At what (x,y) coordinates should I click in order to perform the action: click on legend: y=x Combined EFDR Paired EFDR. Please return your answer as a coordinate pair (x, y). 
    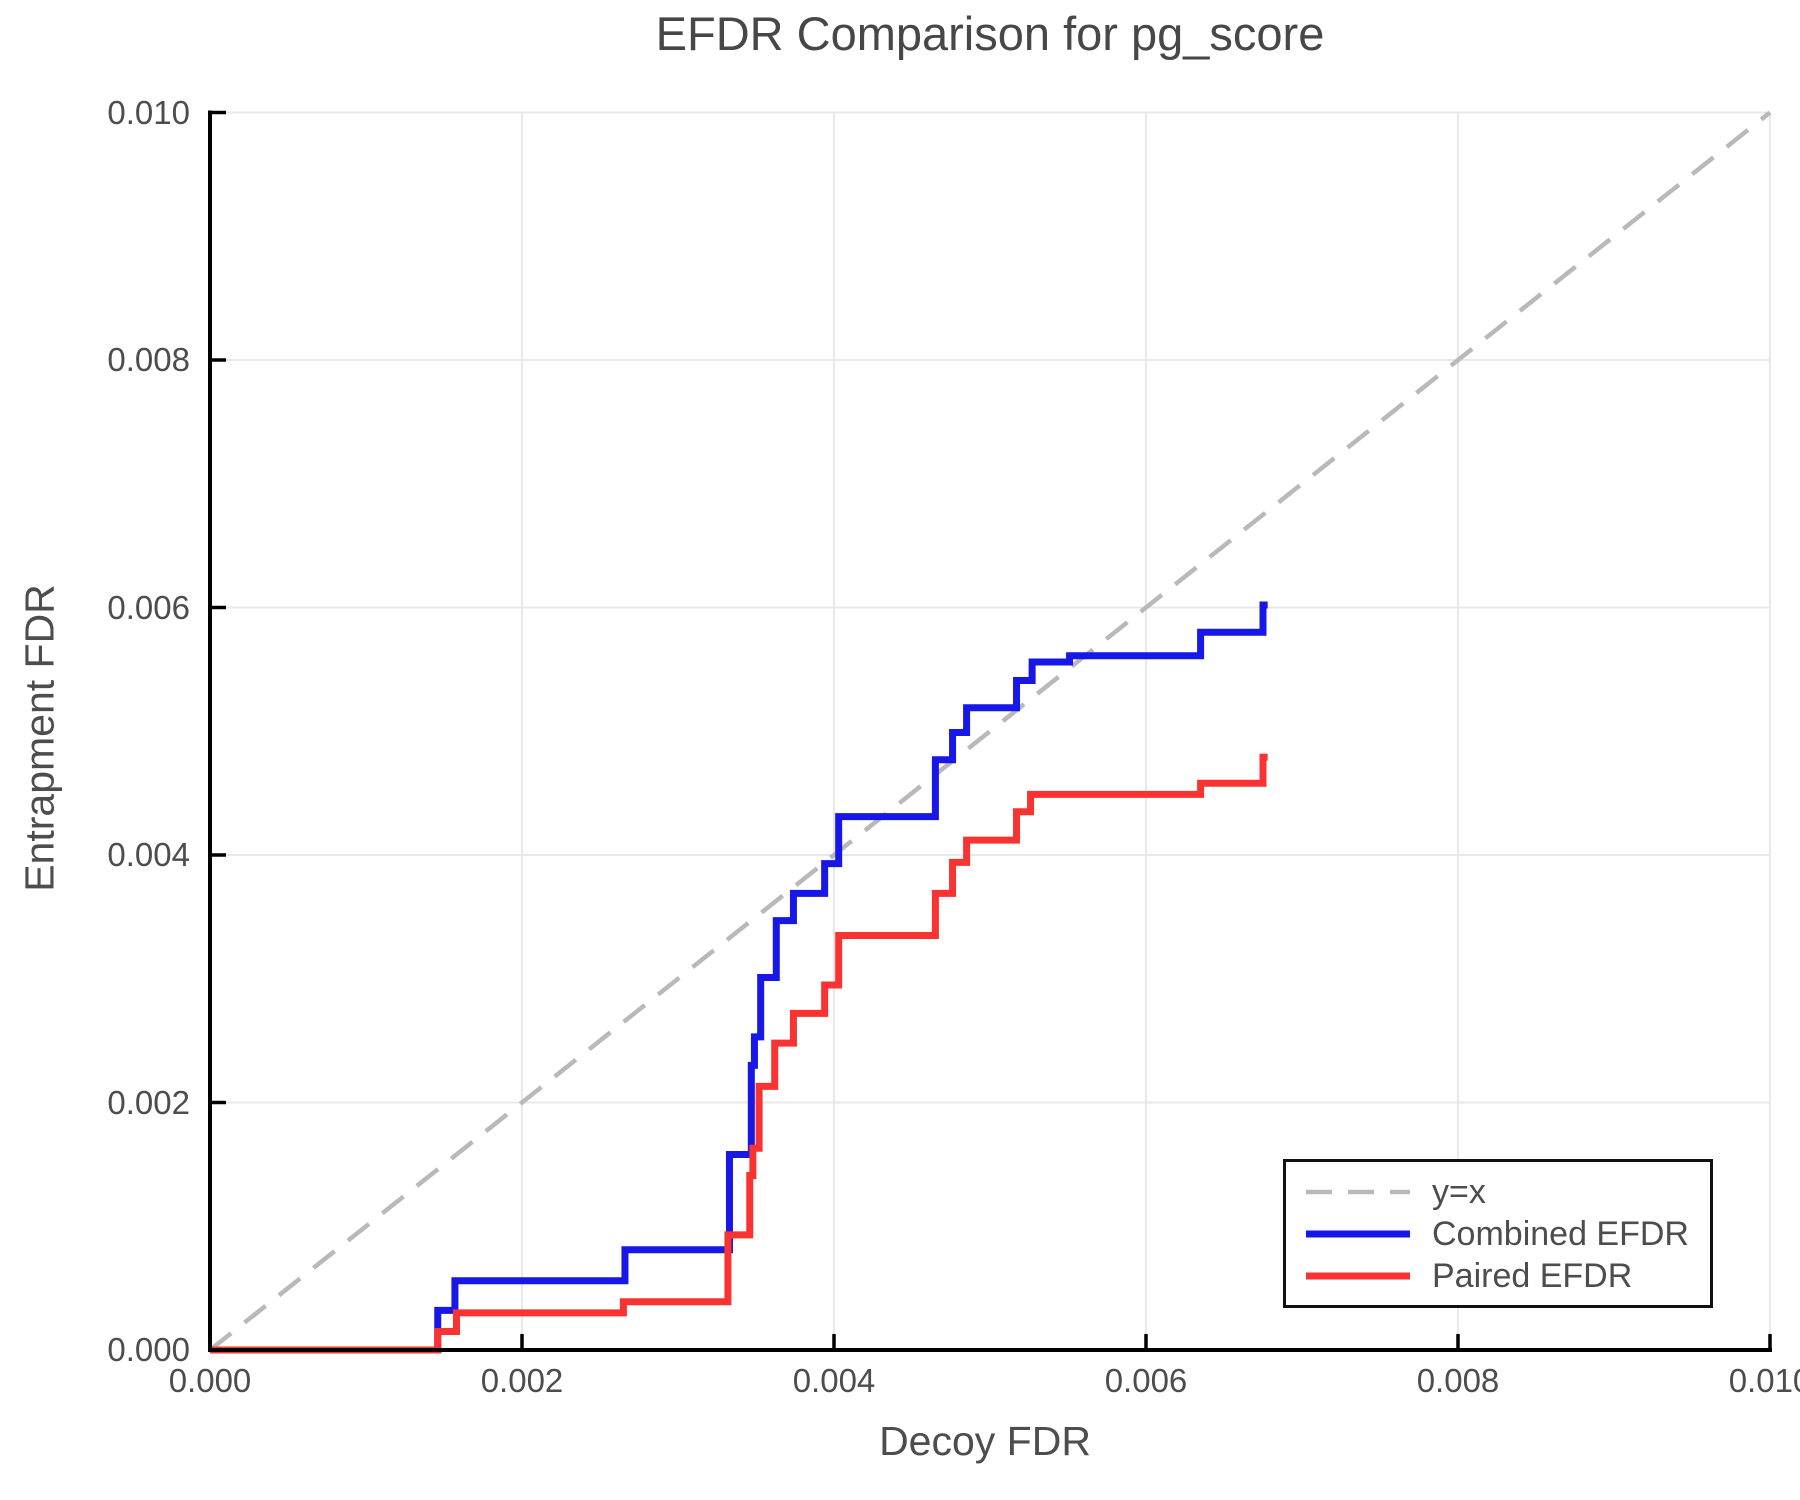
    Looking at the image, I should click on (1498, 1233).